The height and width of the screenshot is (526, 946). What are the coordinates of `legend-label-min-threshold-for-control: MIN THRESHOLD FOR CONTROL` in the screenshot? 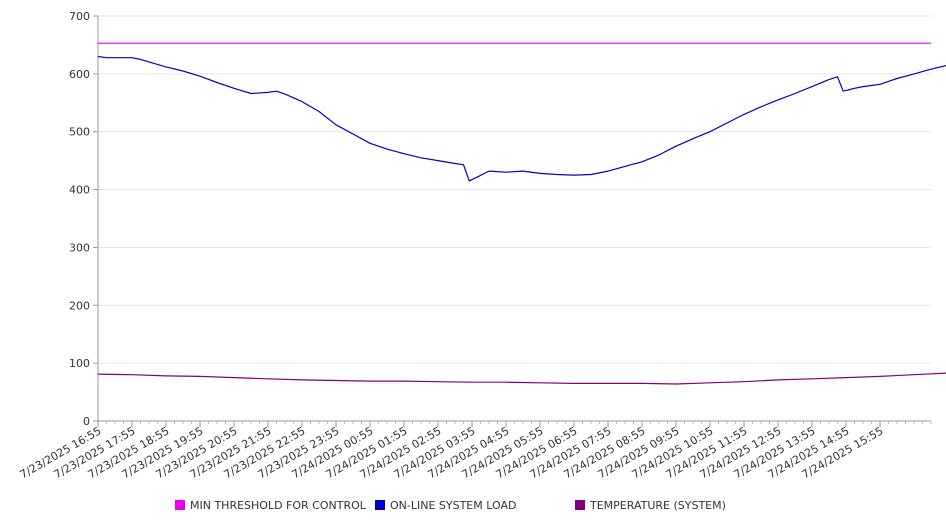 It's located at (278, 505).